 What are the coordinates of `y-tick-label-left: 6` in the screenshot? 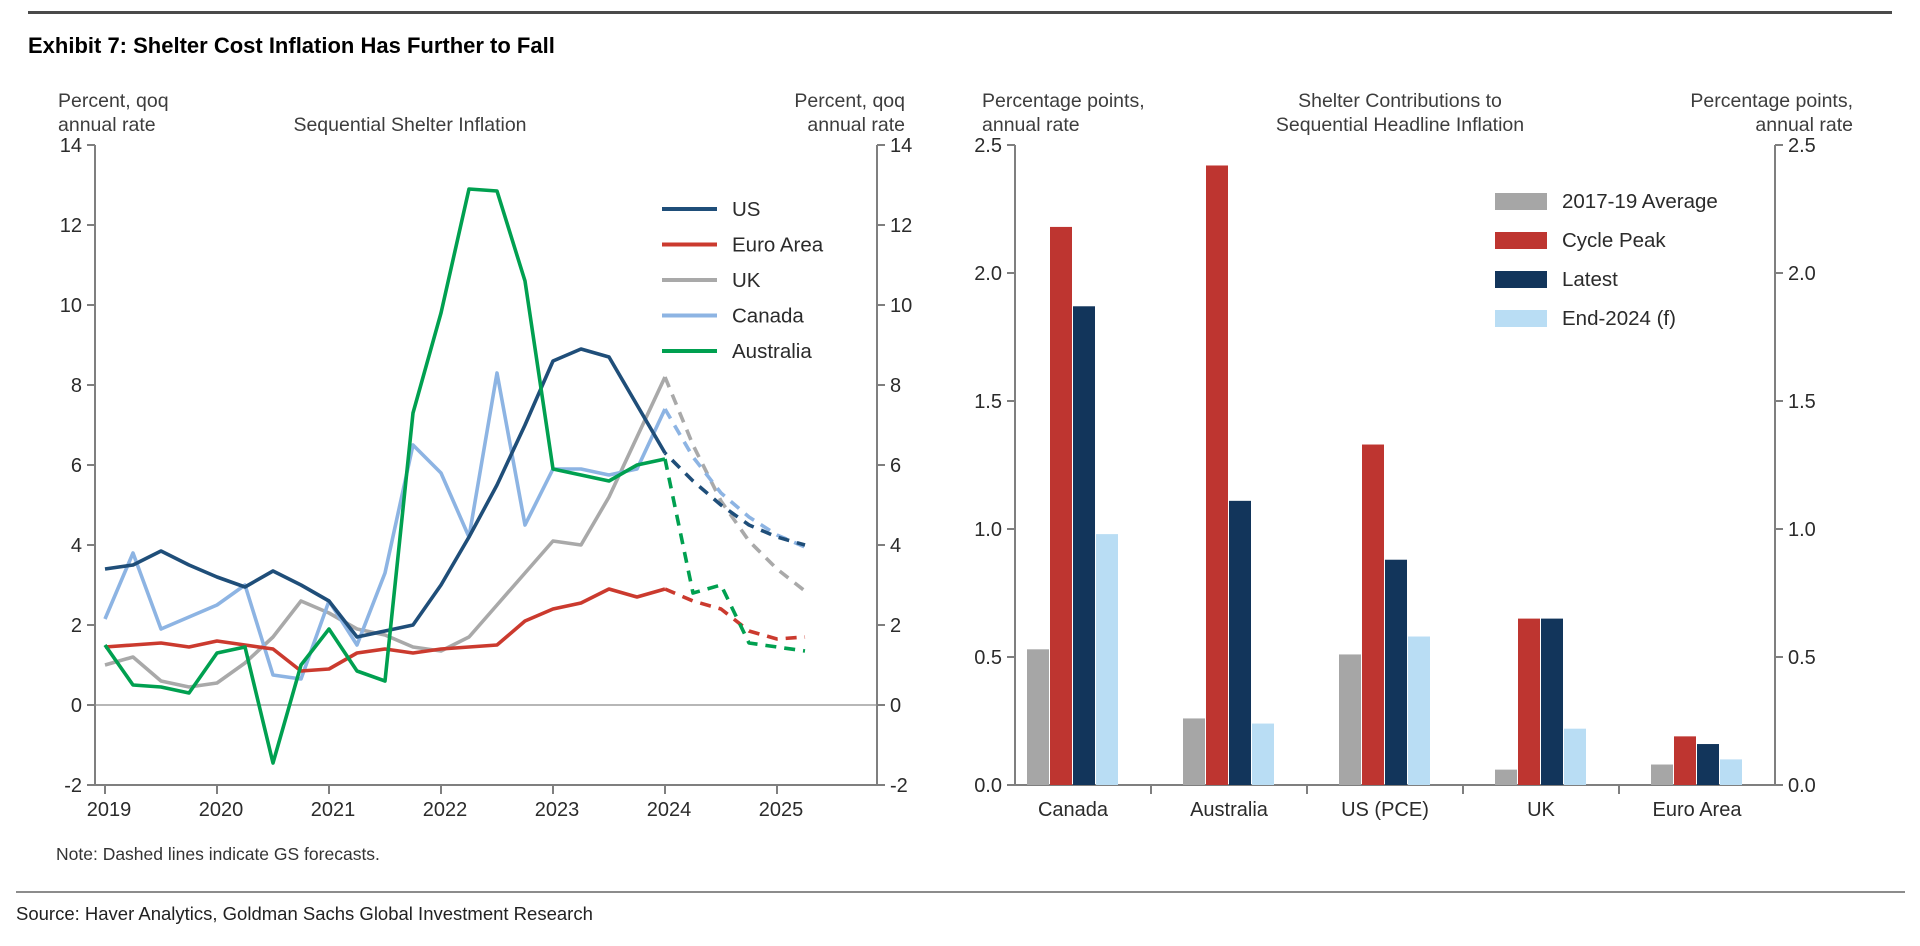 It's located at (76, 466).